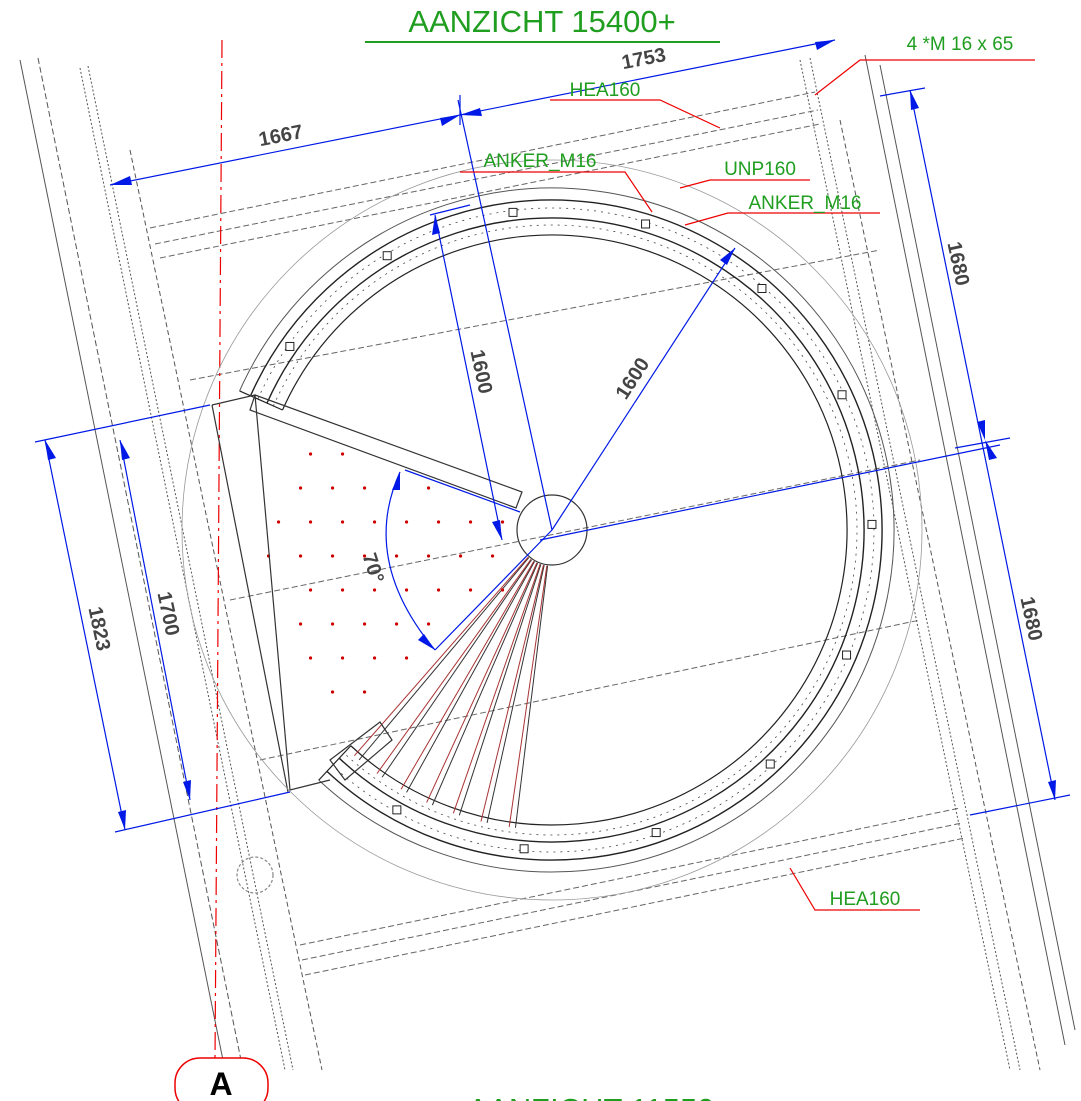 This screenshot has height=1101, width=1081. I want to click on grid-marker: A, so click(220, 1083).